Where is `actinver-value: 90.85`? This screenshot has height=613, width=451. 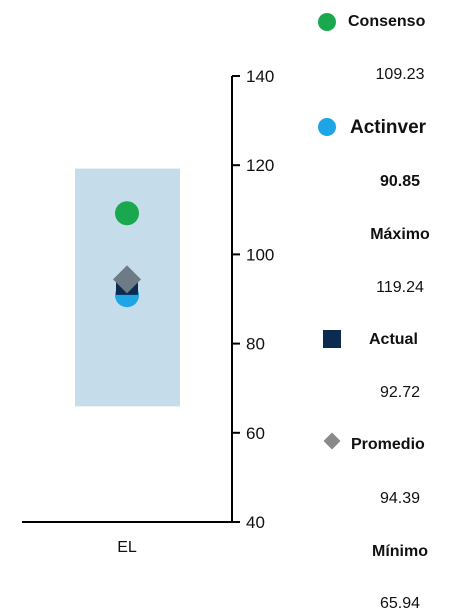 actinver-value: 90.85 is located at coordinates (400, 181).